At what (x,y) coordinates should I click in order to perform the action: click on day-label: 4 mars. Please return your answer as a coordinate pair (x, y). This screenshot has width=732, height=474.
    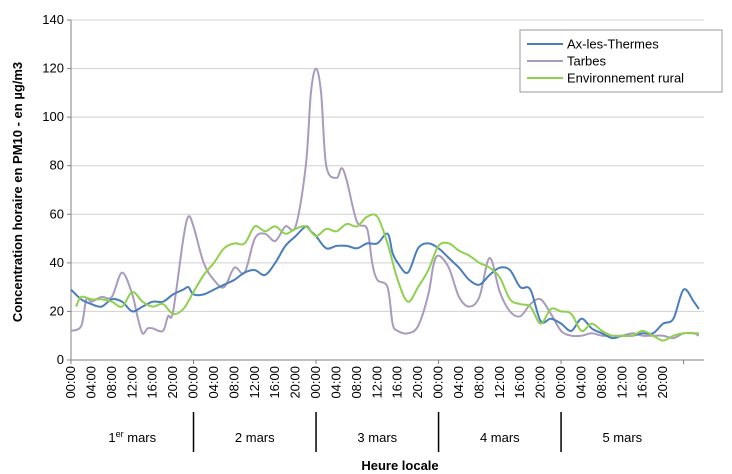
    Looking at the image, I should click on (500, 437).